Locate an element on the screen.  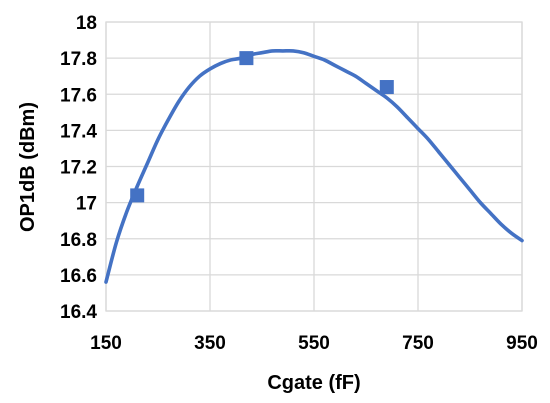
y-tick-label: 17.6 is located at coordinates (78, 95).